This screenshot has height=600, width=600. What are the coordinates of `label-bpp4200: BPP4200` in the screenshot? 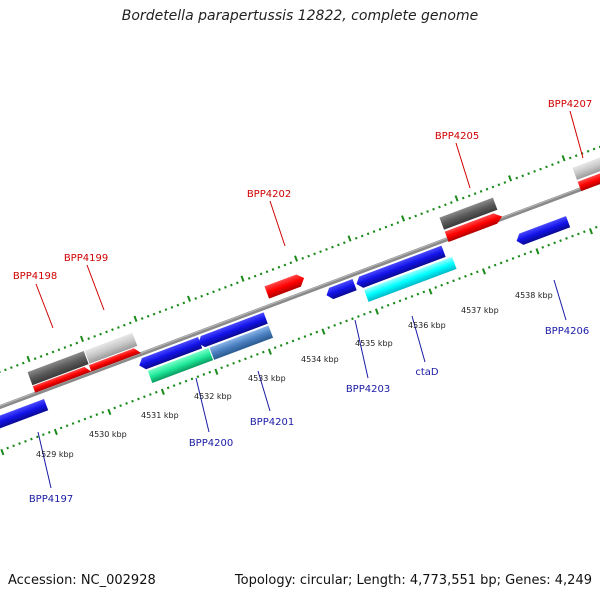 It's located at (211, 443).